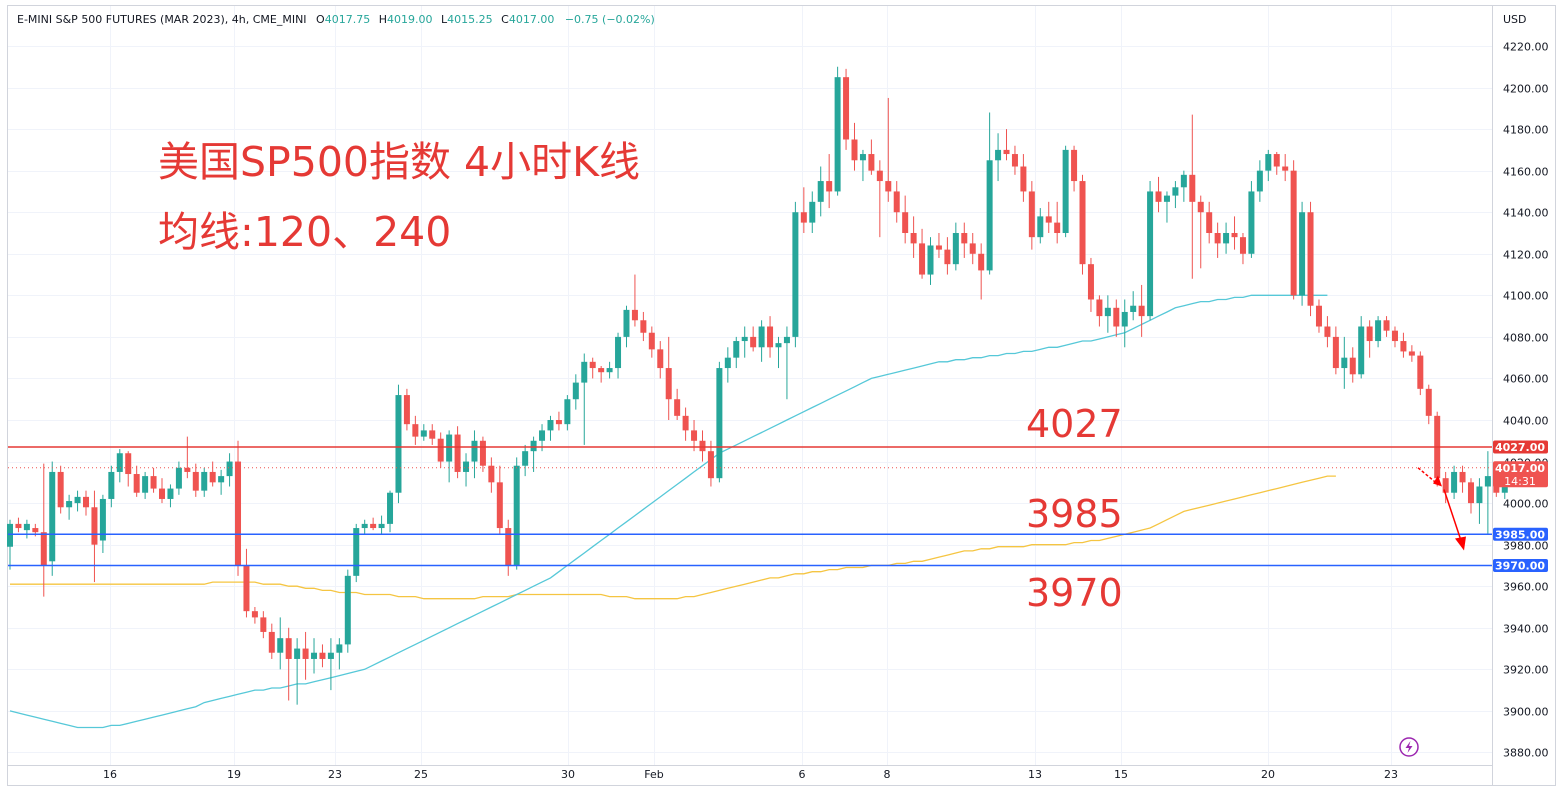 The height and width of the screenshot is (795, 1558). I want to click on tag-3970-text: 3970.00, so click(1520, 565).